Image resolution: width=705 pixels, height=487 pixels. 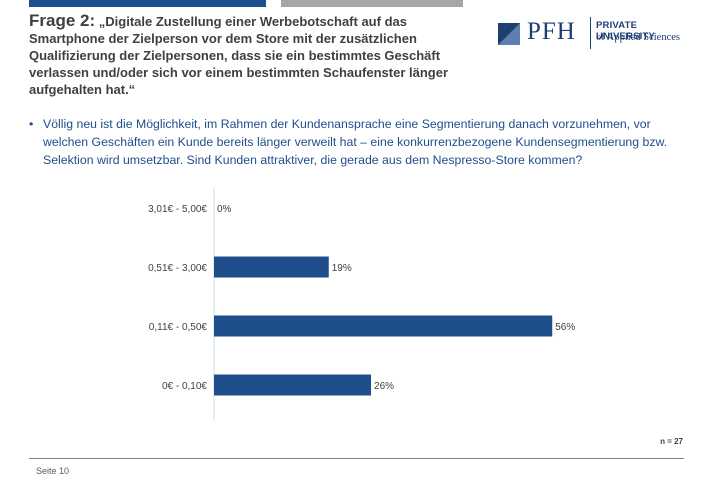 I want to click on page-number: Seite 10, so click(x=53, y=471).